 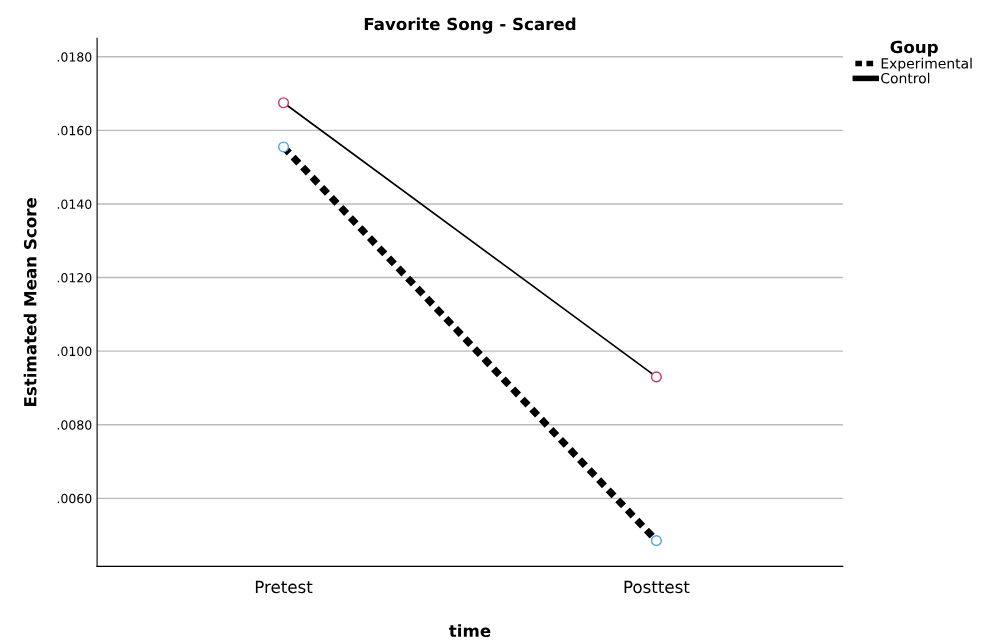 What do you see at coordinates (657, 587) in the screenshot?
I see `x-tick-label: Posttest` at bounding box center [657, 587].